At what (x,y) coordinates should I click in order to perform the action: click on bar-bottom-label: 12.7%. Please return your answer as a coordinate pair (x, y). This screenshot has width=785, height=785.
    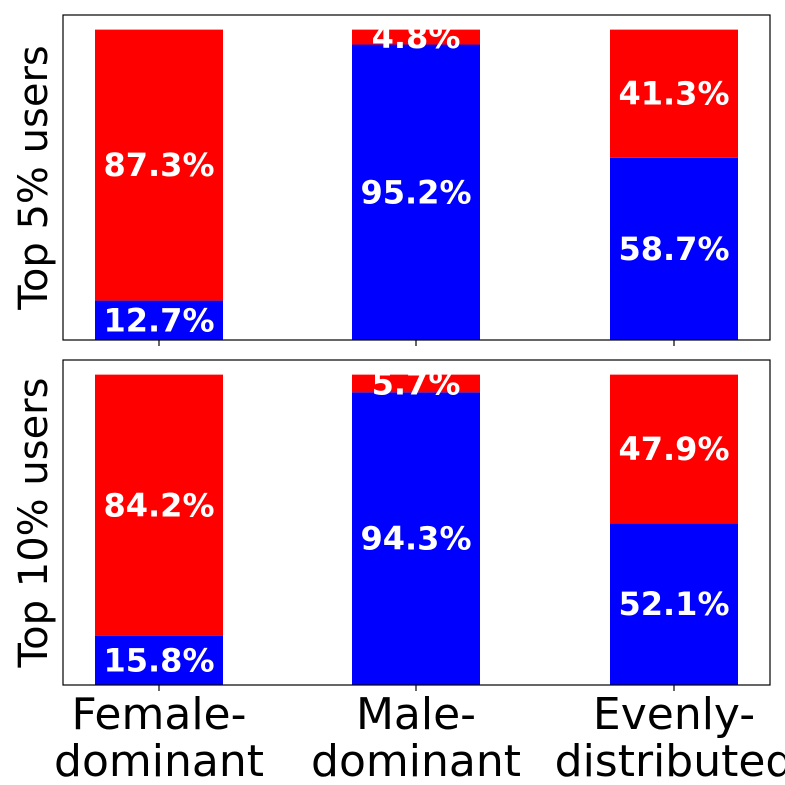
    Looking at the image, I should click on (158, 320).